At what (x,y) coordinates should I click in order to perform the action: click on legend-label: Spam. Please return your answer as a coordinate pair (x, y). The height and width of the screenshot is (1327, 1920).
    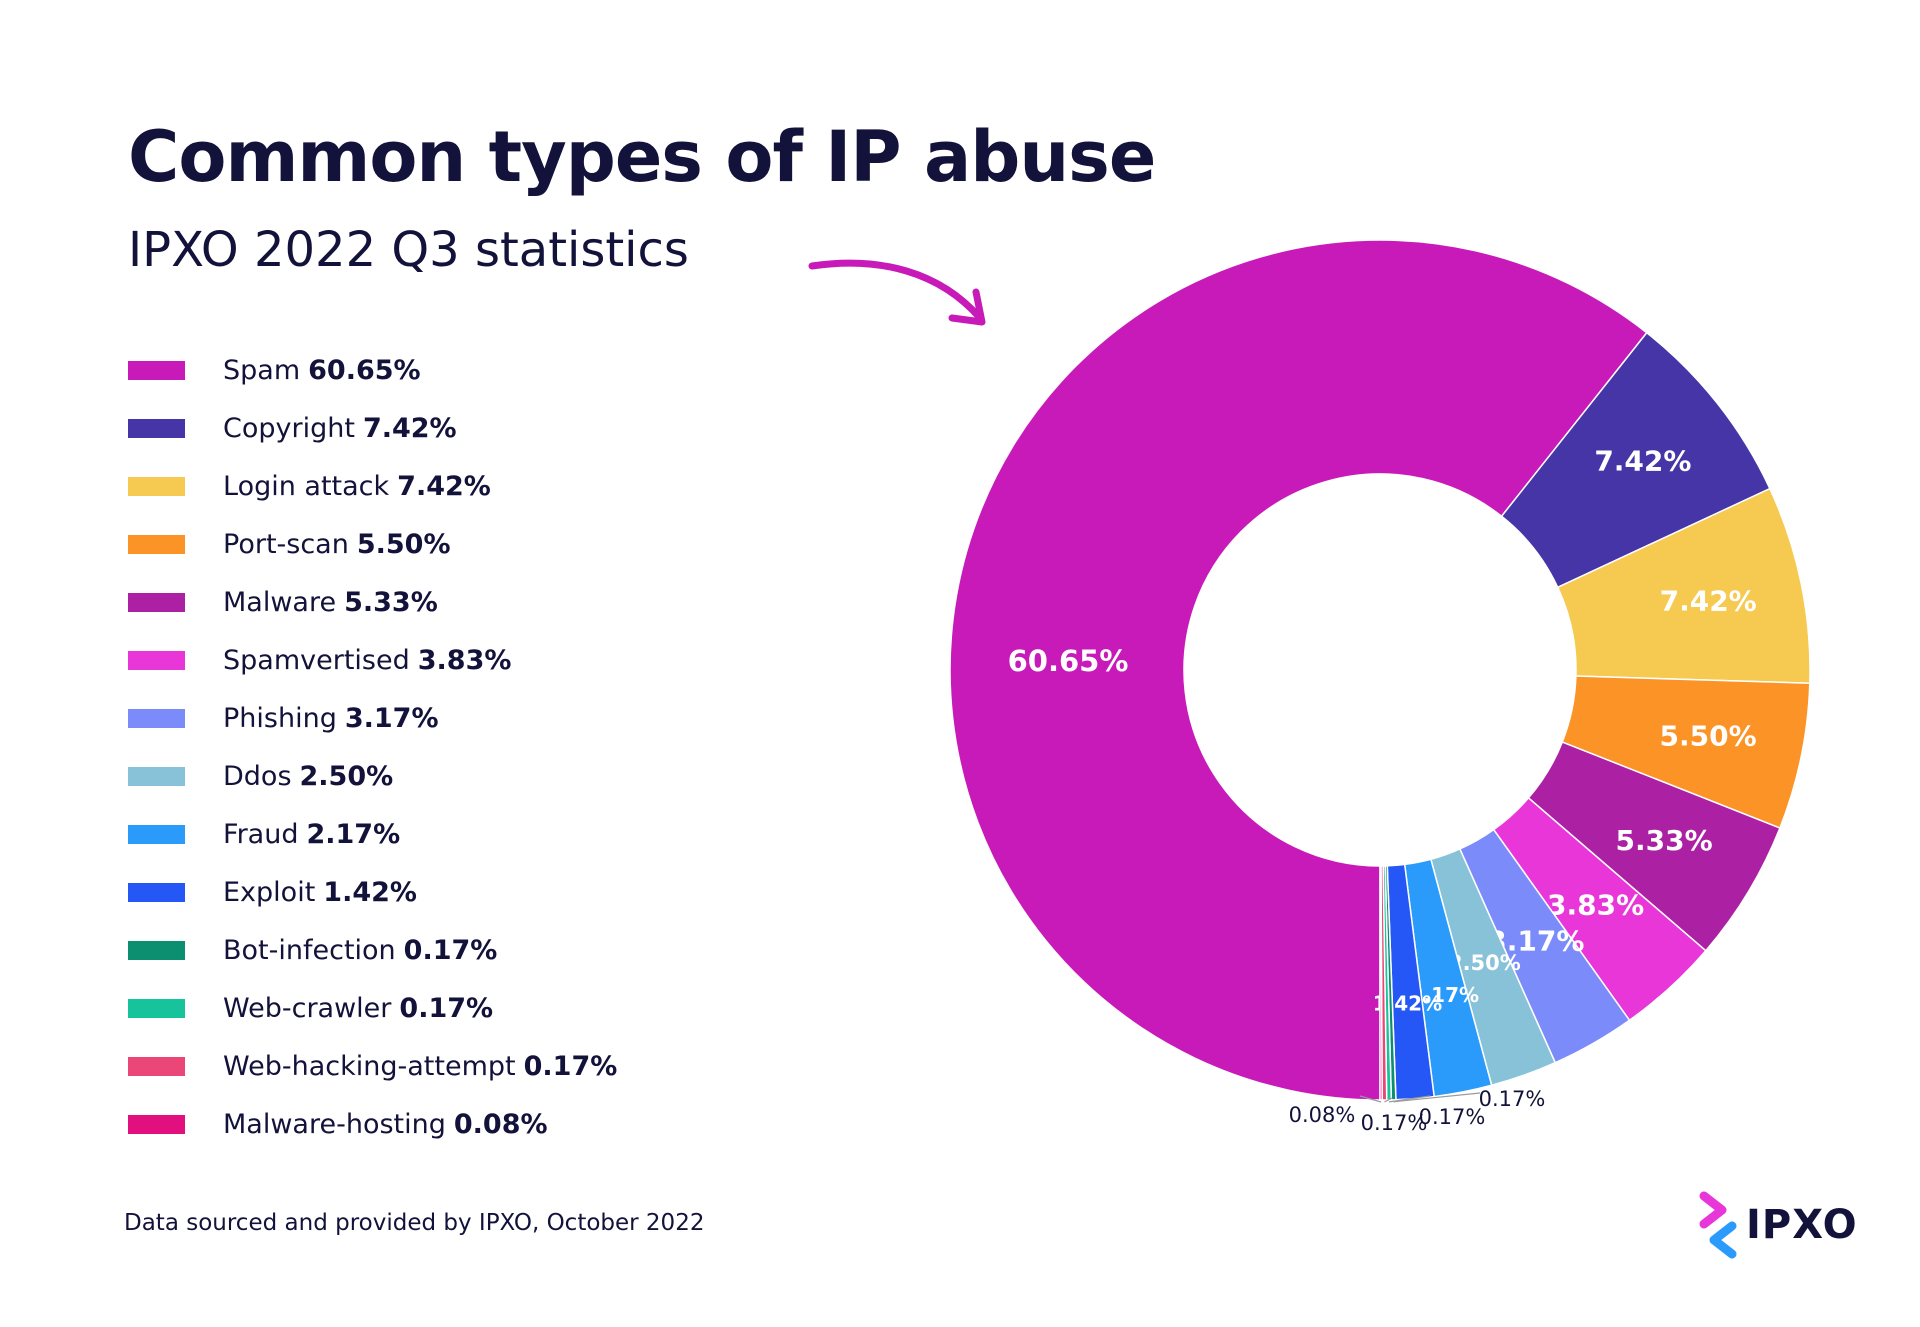
    Looking at the image, I should click on (262, 370).